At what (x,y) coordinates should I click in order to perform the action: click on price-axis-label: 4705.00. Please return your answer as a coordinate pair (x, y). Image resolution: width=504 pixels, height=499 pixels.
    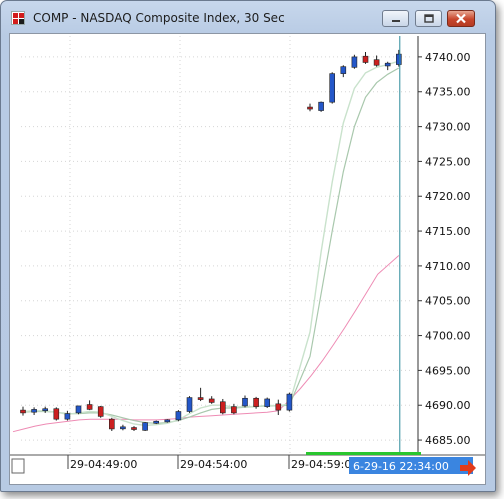
    Looking at the image, I should click on (448, 301).